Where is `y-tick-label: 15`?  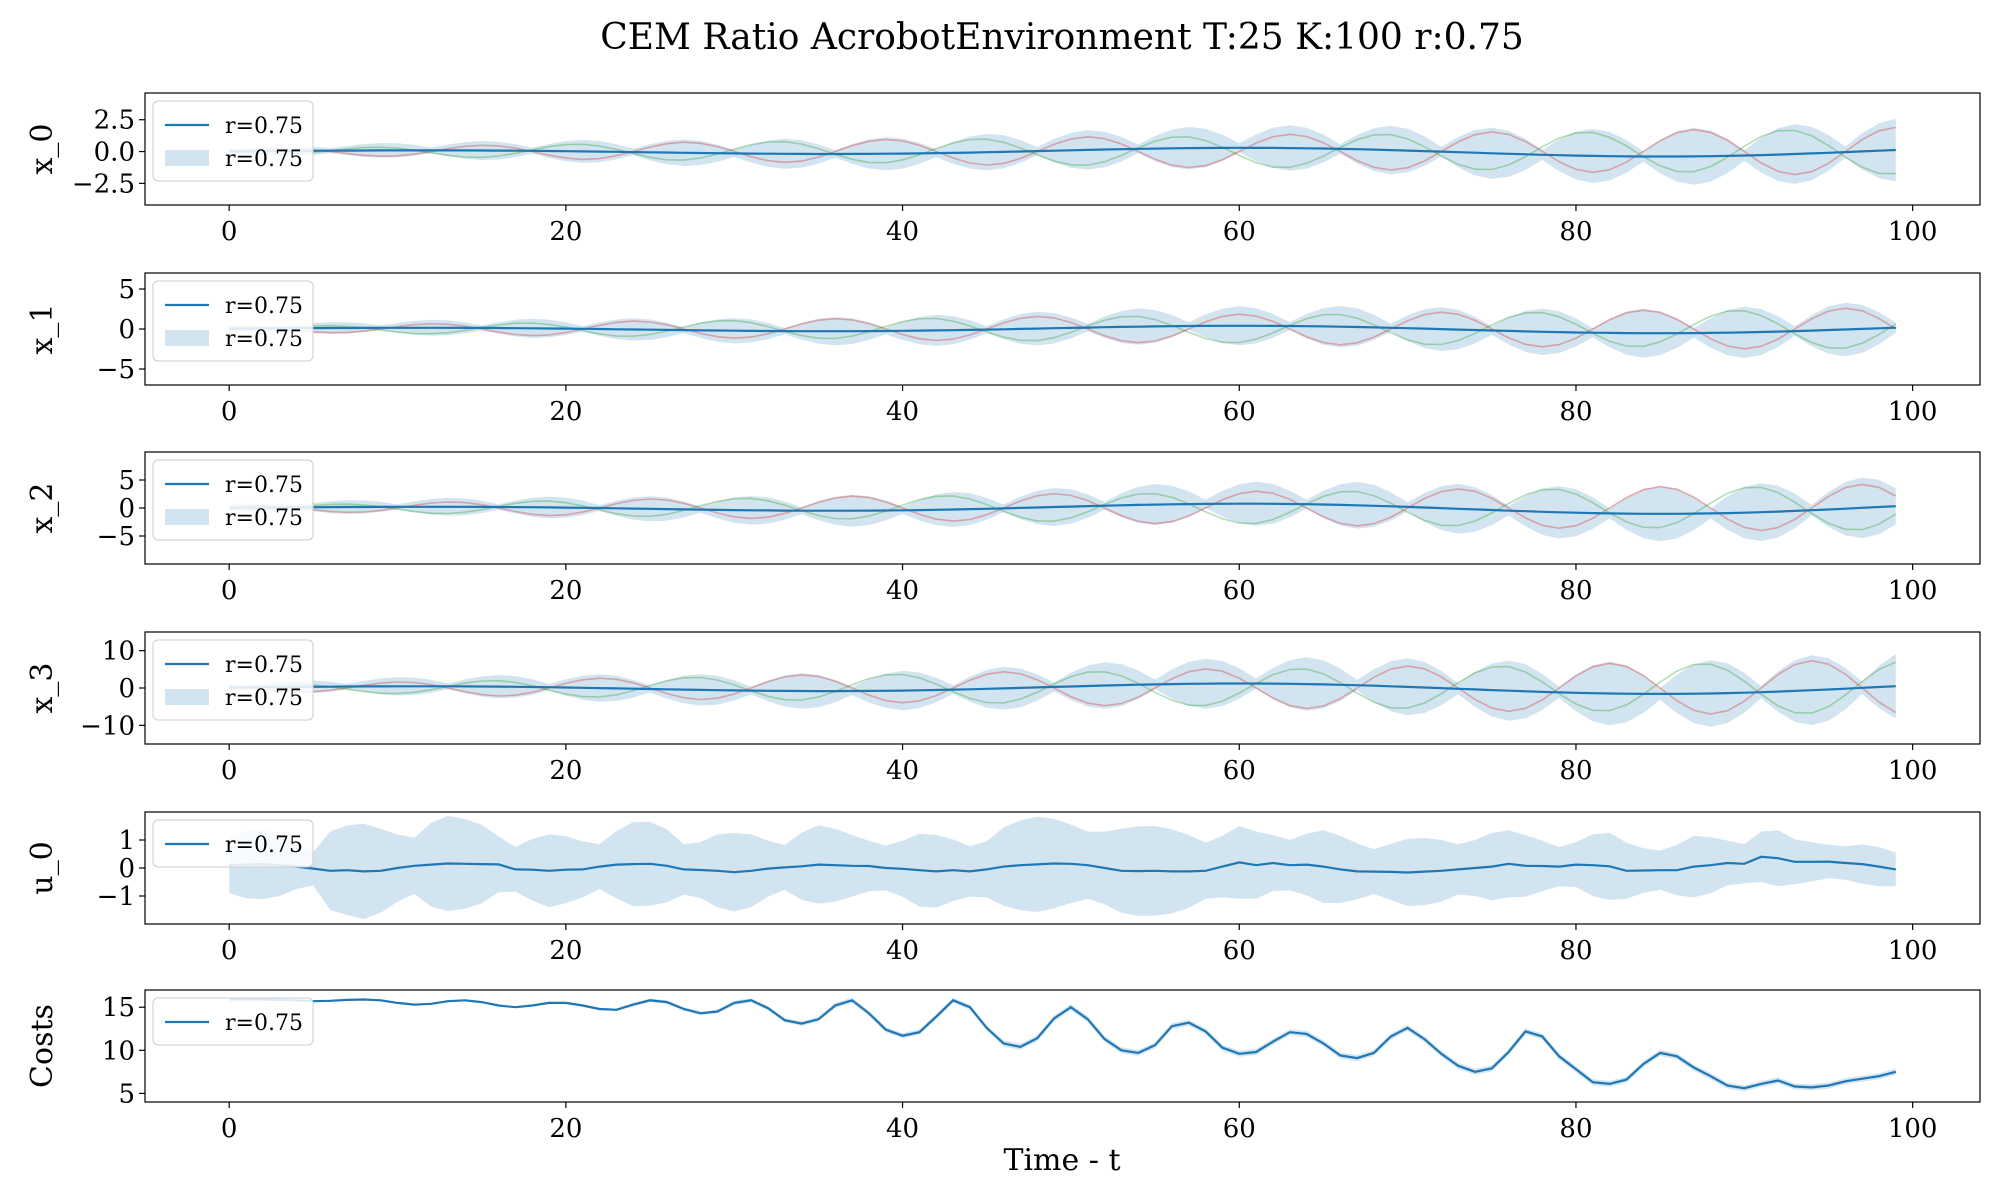
y-tick-label: 15 is located at coordinates (118, 1008).